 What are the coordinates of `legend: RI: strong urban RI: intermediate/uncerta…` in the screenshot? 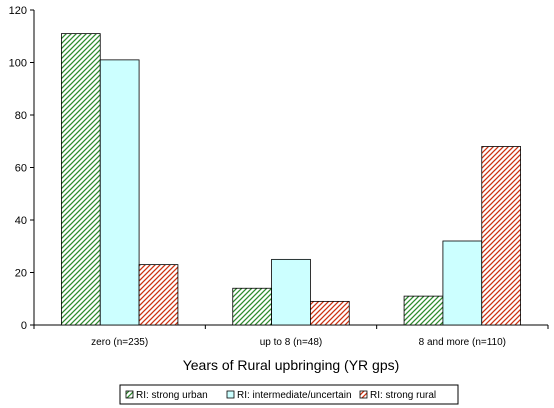 It's located at (289, 394).